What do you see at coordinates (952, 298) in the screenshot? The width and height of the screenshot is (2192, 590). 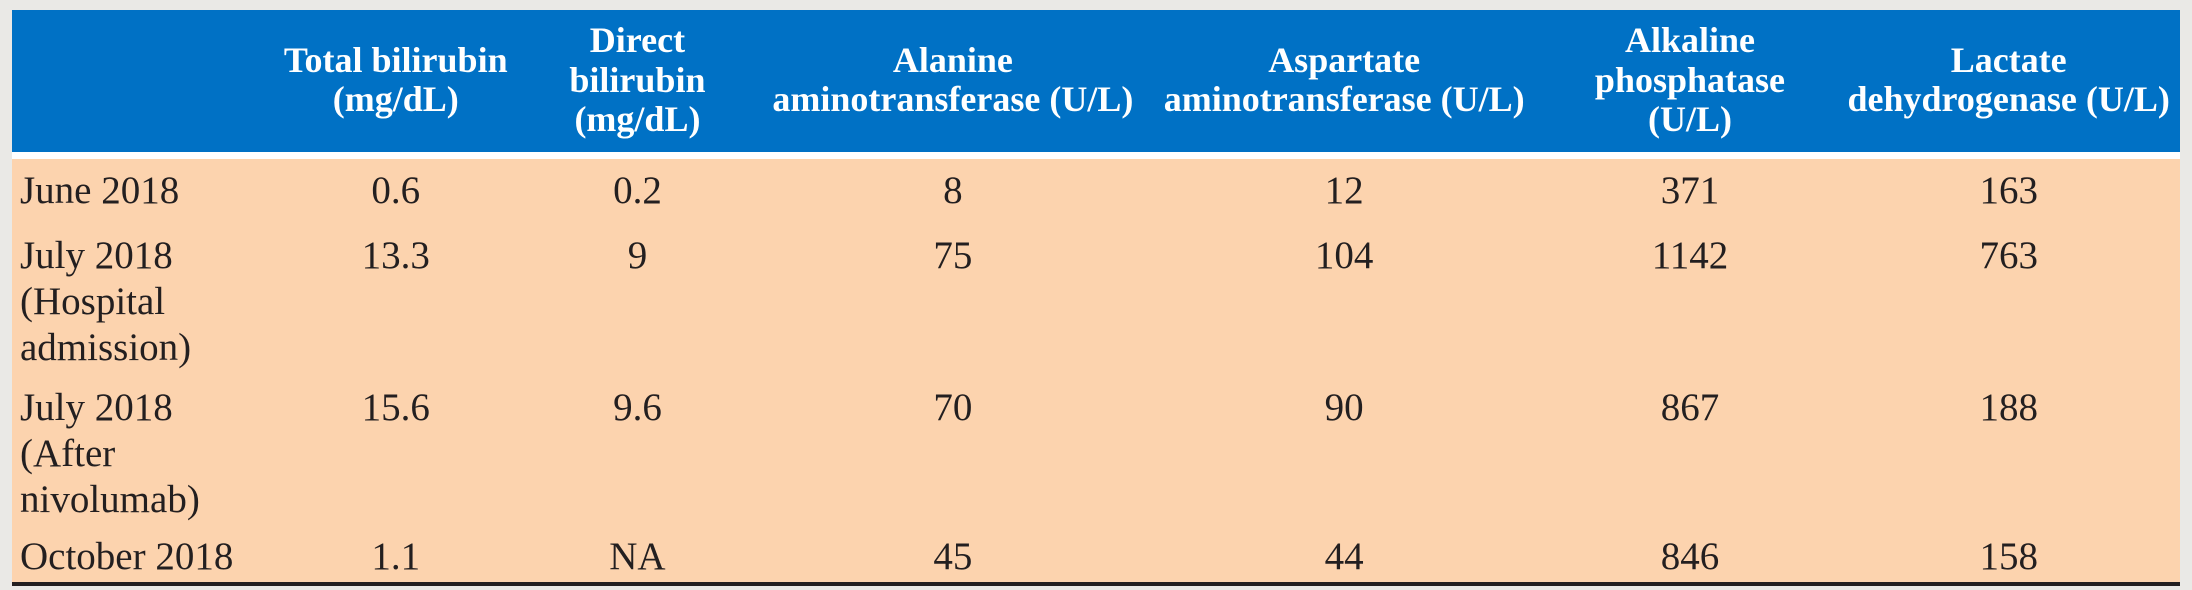 I see `table-cell: 75` at bounding box center [952, 298].